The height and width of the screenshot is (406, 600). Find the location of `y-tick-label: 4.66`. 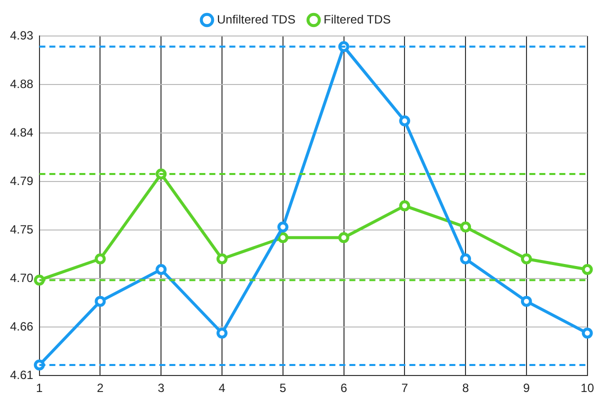

y-tick-label: 4.66 is located at coordinates (22, 326).